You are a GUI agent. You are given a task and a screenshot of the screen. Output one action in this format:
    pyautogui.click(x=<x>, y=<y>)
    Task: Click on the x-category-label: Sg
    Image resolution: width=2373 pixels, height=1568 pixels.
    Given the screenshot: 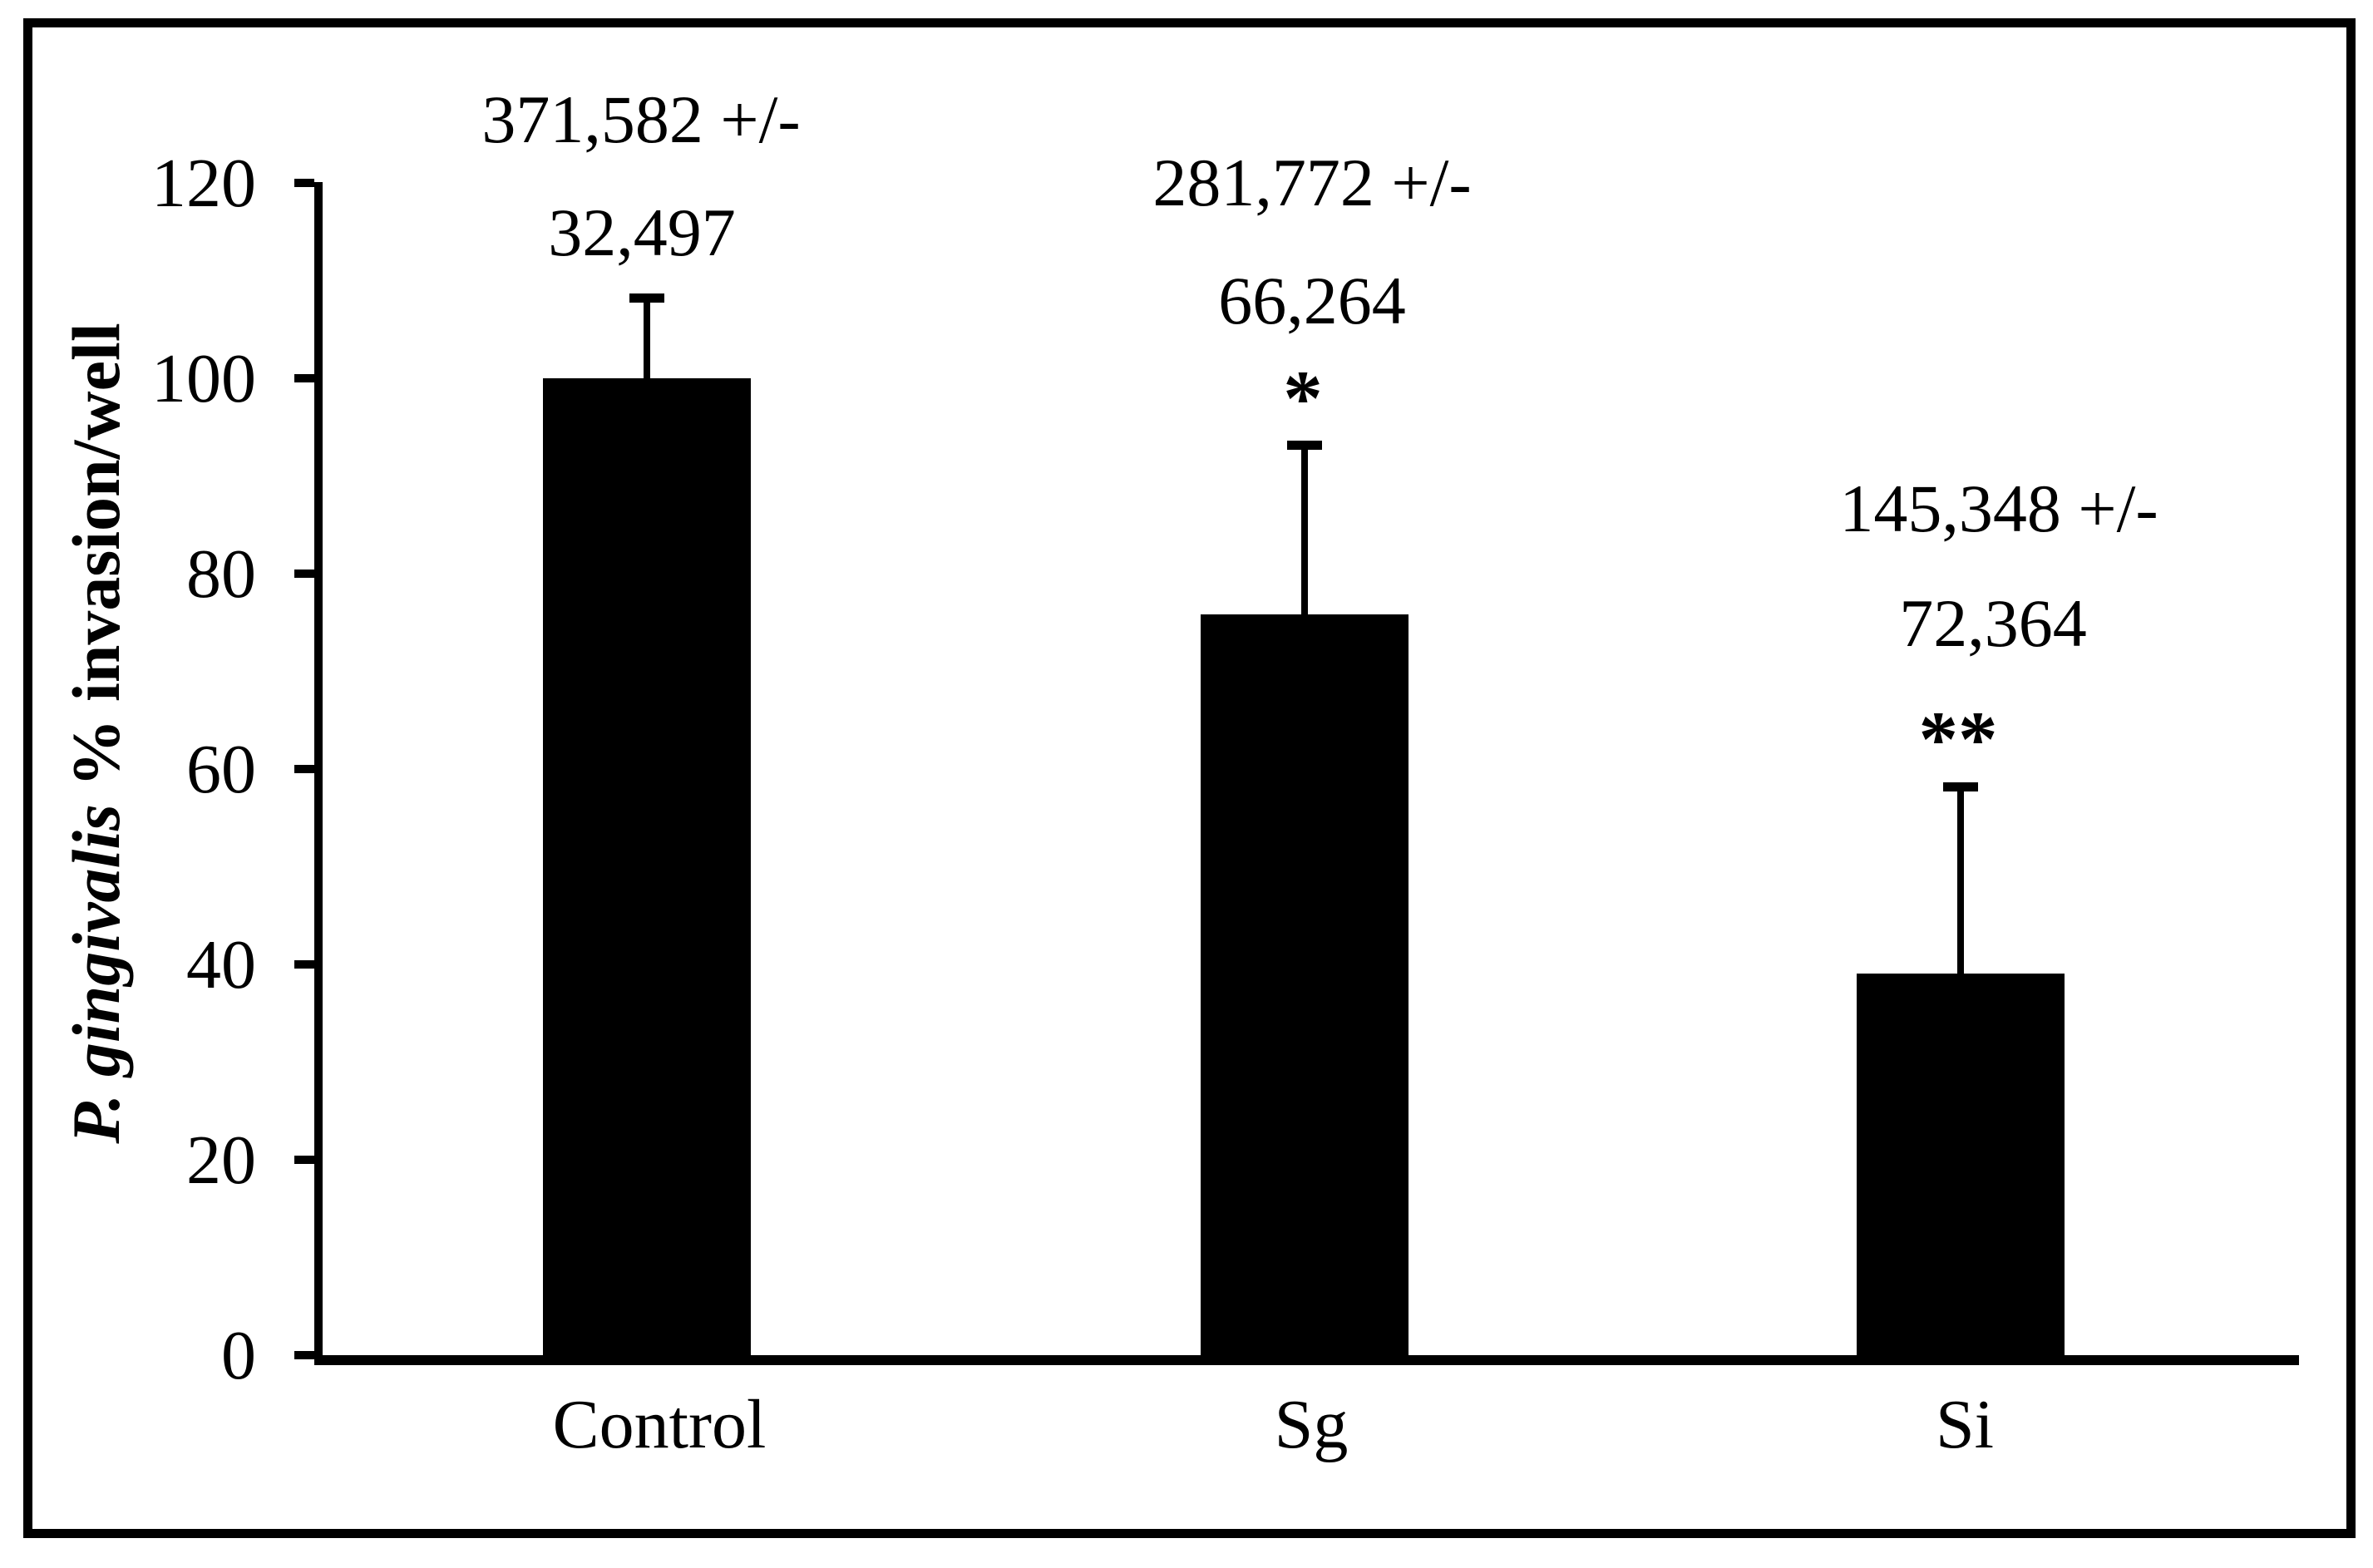 What is the action you would take?
    pyautogui.click(x=1311, y=1424)
    